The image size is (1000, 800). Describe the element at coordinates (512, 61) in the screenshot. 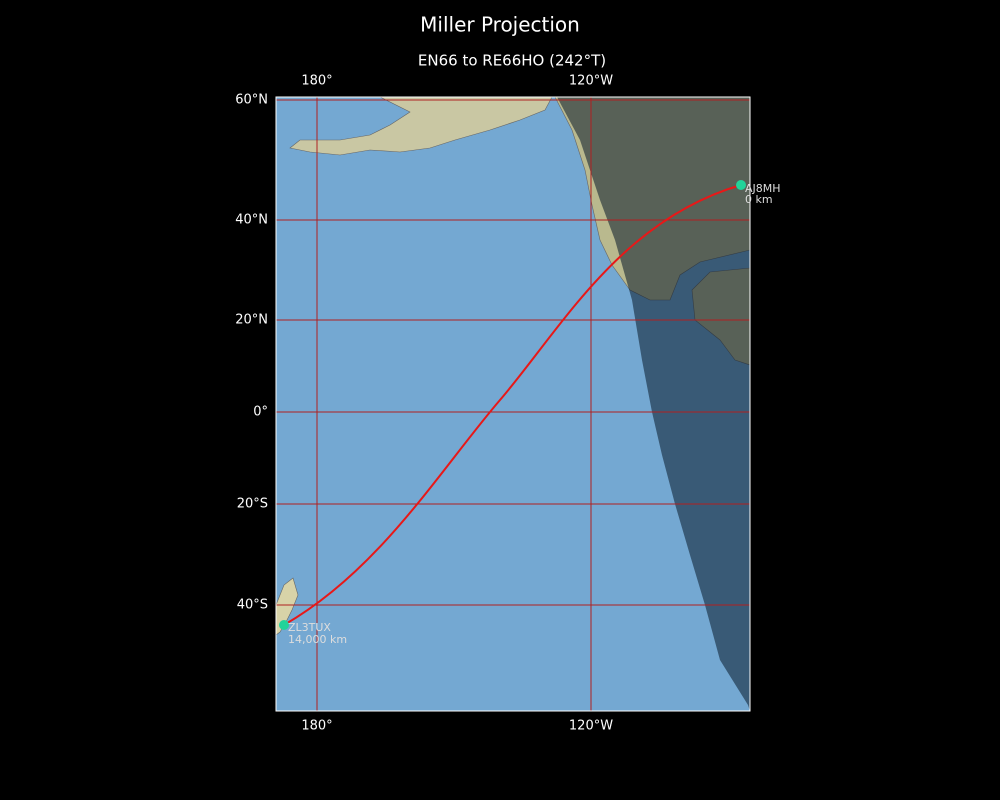

I see `subtitle: EN66 to RE66HO (242°T)` at that location.